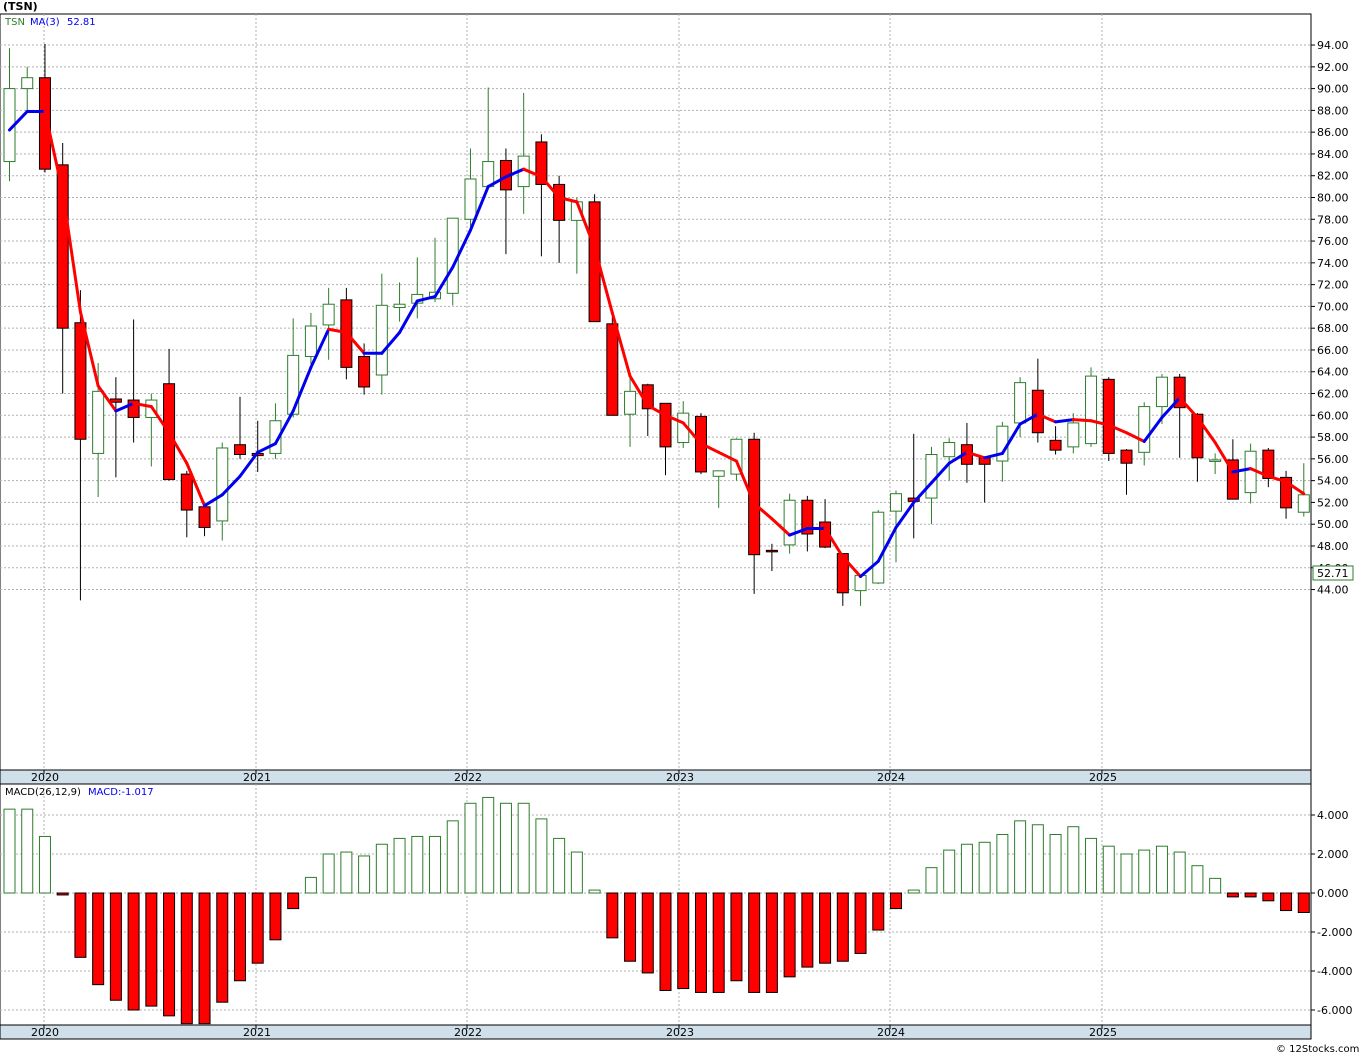 The height and width of the screenshot is (1056, 1360). Describe the element at coordinates (45, 1032) in the screenshot. I see `year-label: 2020` at that location.